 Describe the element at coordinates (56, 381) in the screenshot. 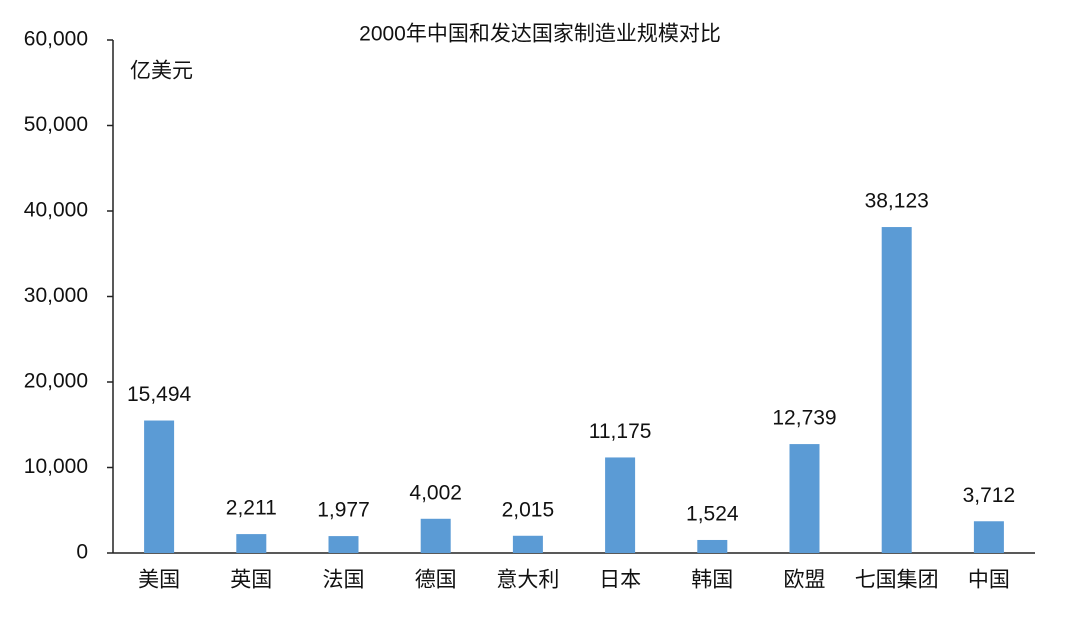

I see `y-tick-label: 20,000` at that location.